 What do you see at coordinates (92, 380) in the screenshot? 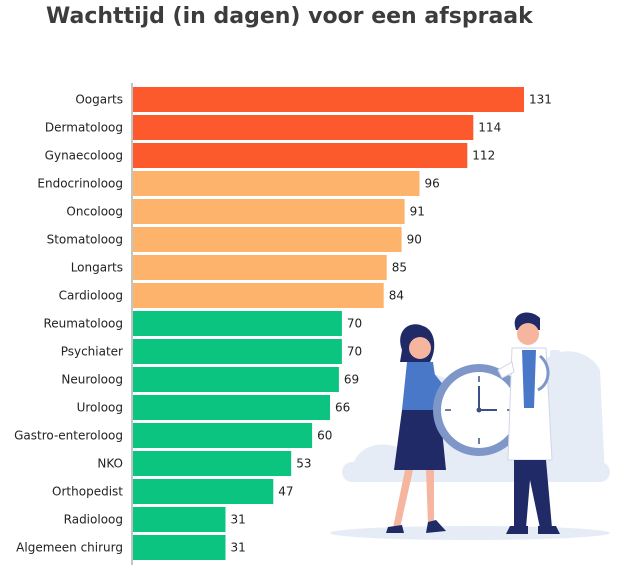
I see `category-label: Neuroloog` at bounding box center [92, 380].